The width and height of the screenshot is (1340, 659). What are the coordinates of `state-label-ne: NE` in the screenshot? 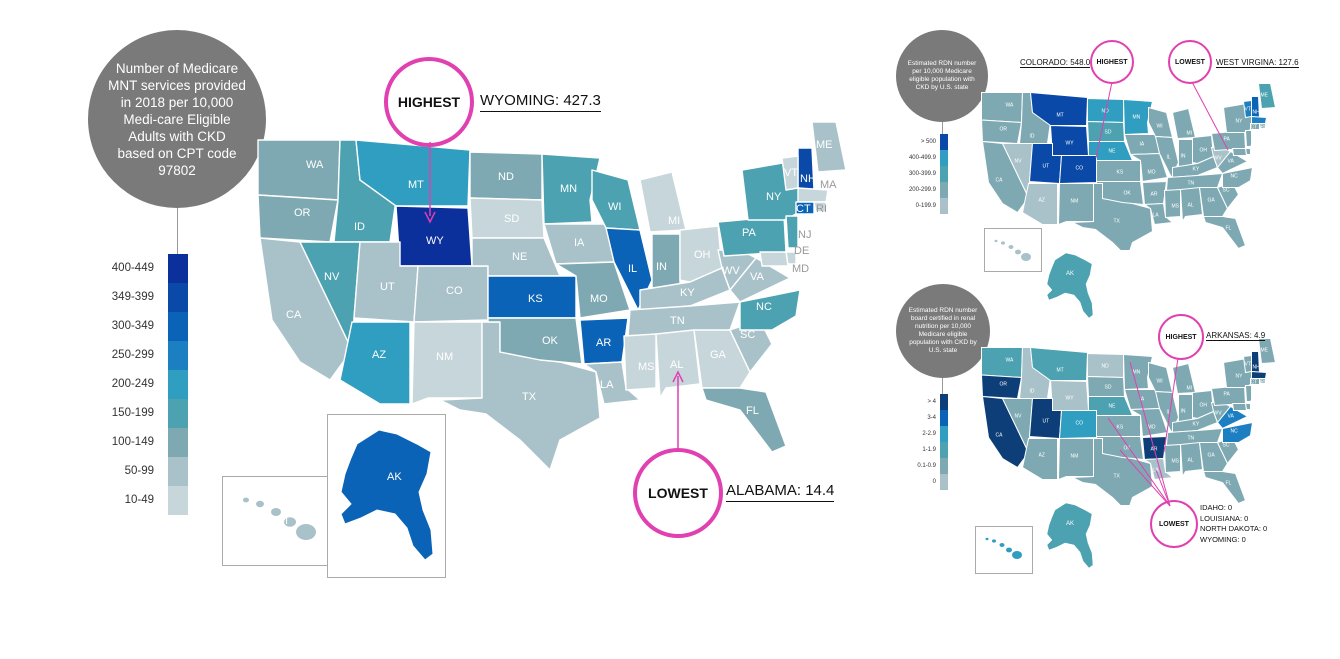 It's located at (1113, 152).